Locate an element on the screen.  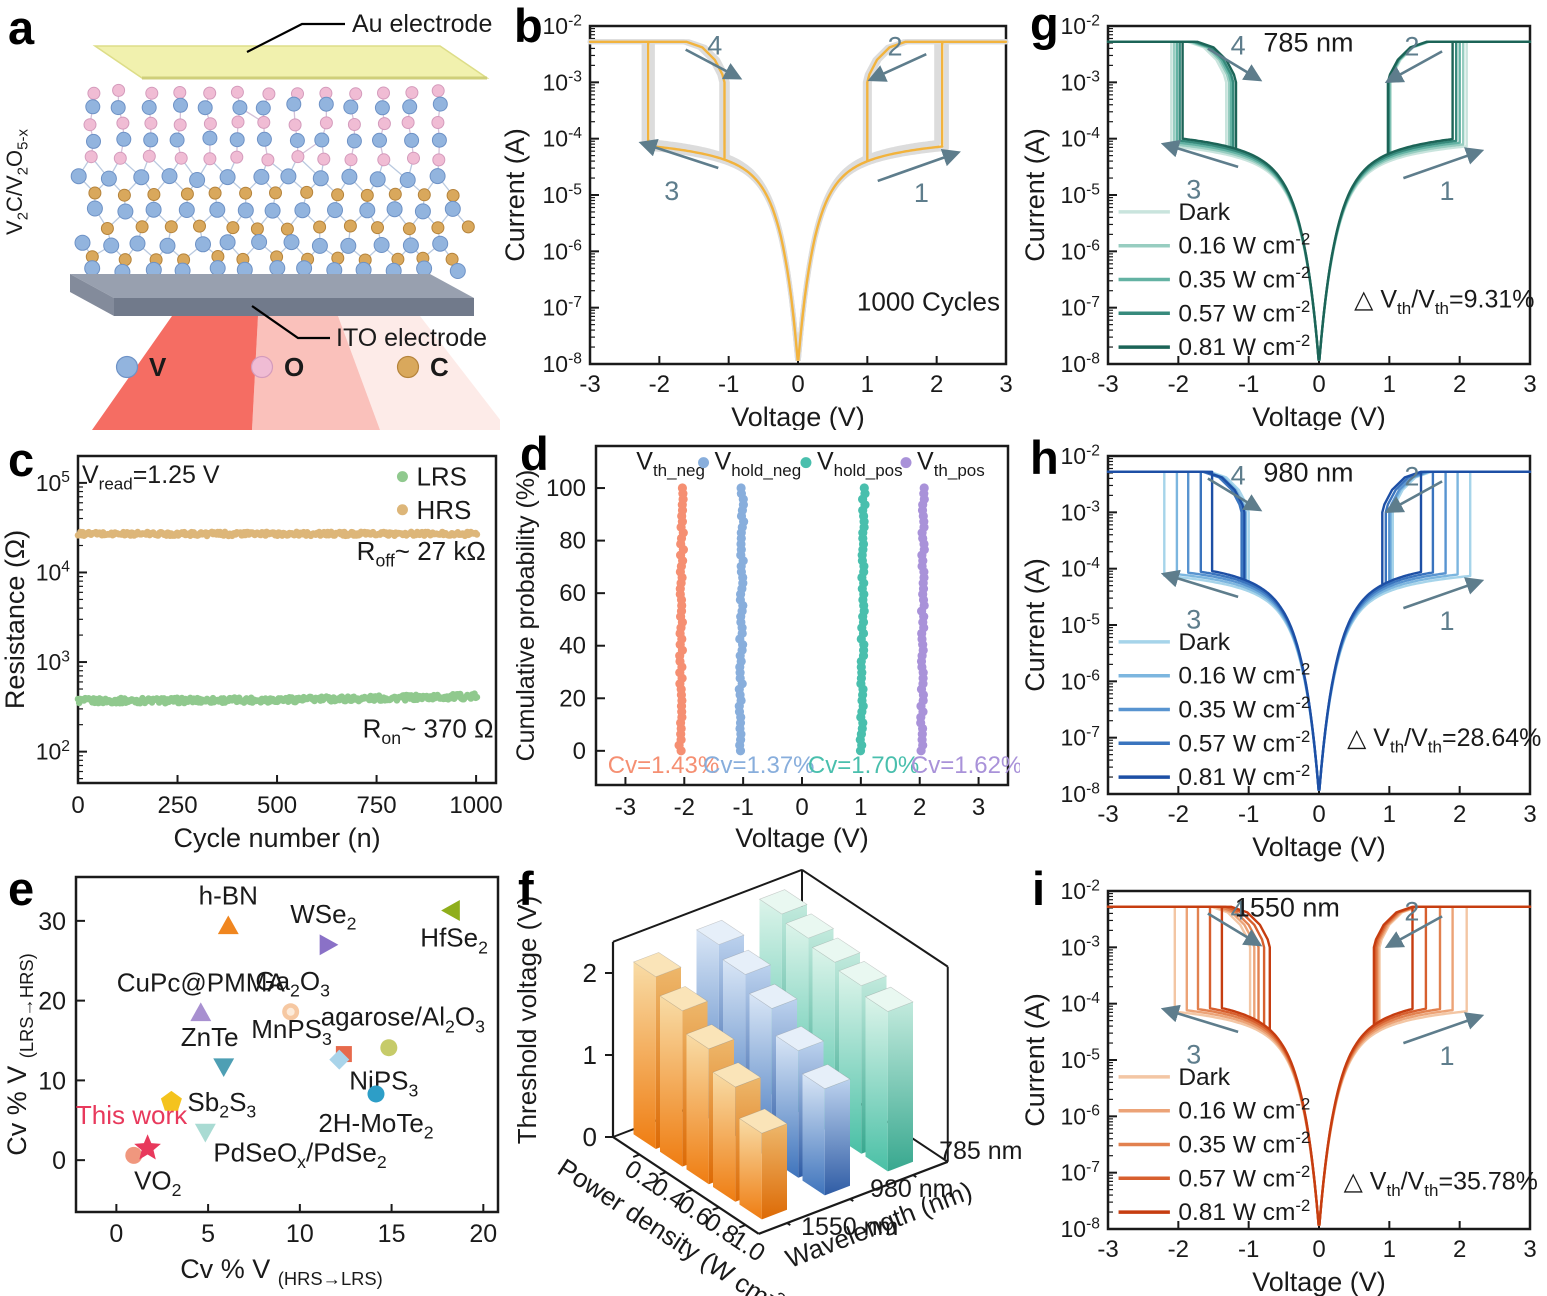
light-beam is located at coordinates (316, 373).